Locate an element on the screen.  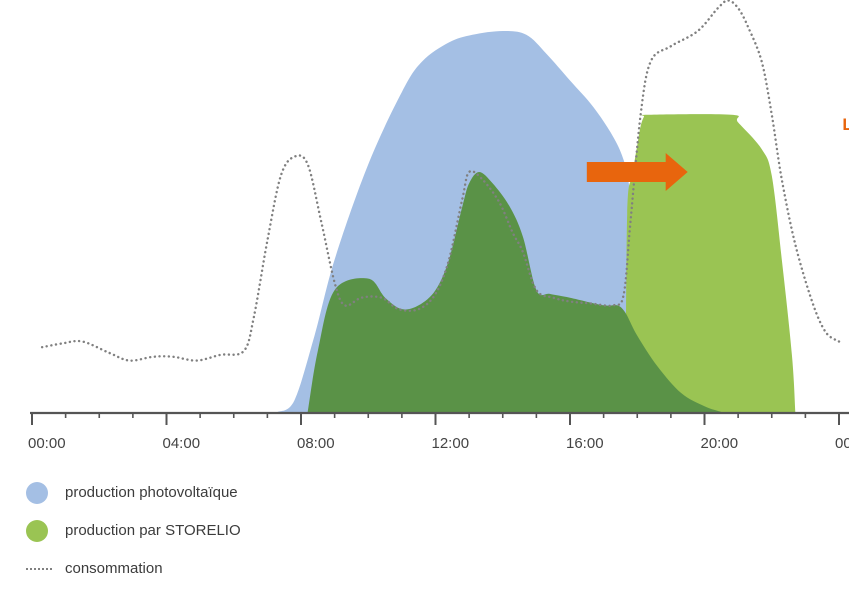
legend-label-consumption: consommation is located at coordinates (114, 568).